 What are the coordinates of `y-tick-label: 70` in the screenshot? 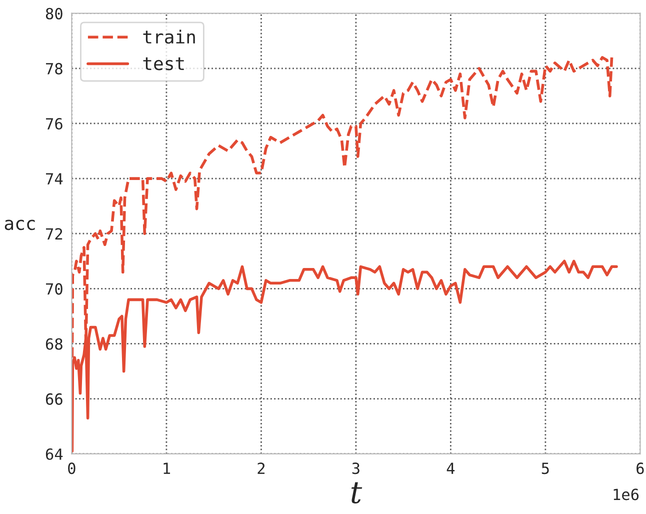 It's located at (54, 289).